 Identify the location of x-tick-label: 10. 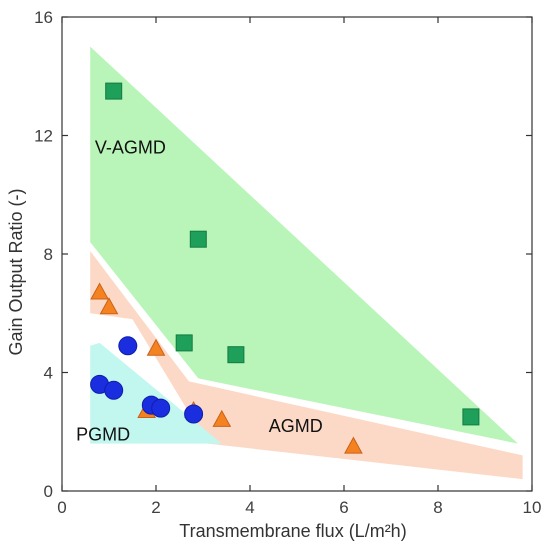
(532, 507).